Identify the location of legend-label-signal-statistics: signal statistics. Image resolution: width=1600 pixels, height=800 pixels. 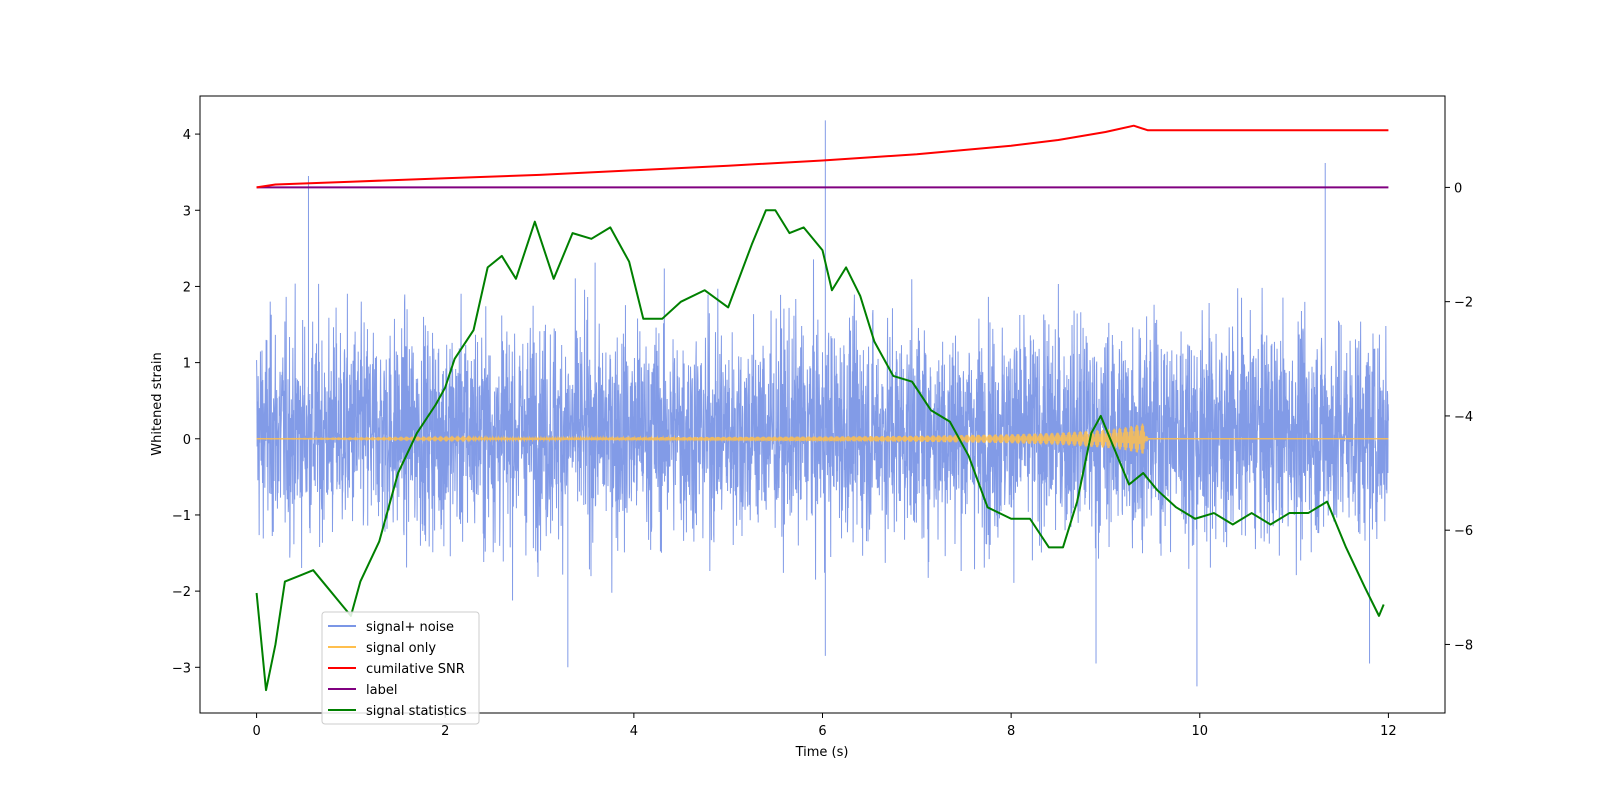
(416, 711).